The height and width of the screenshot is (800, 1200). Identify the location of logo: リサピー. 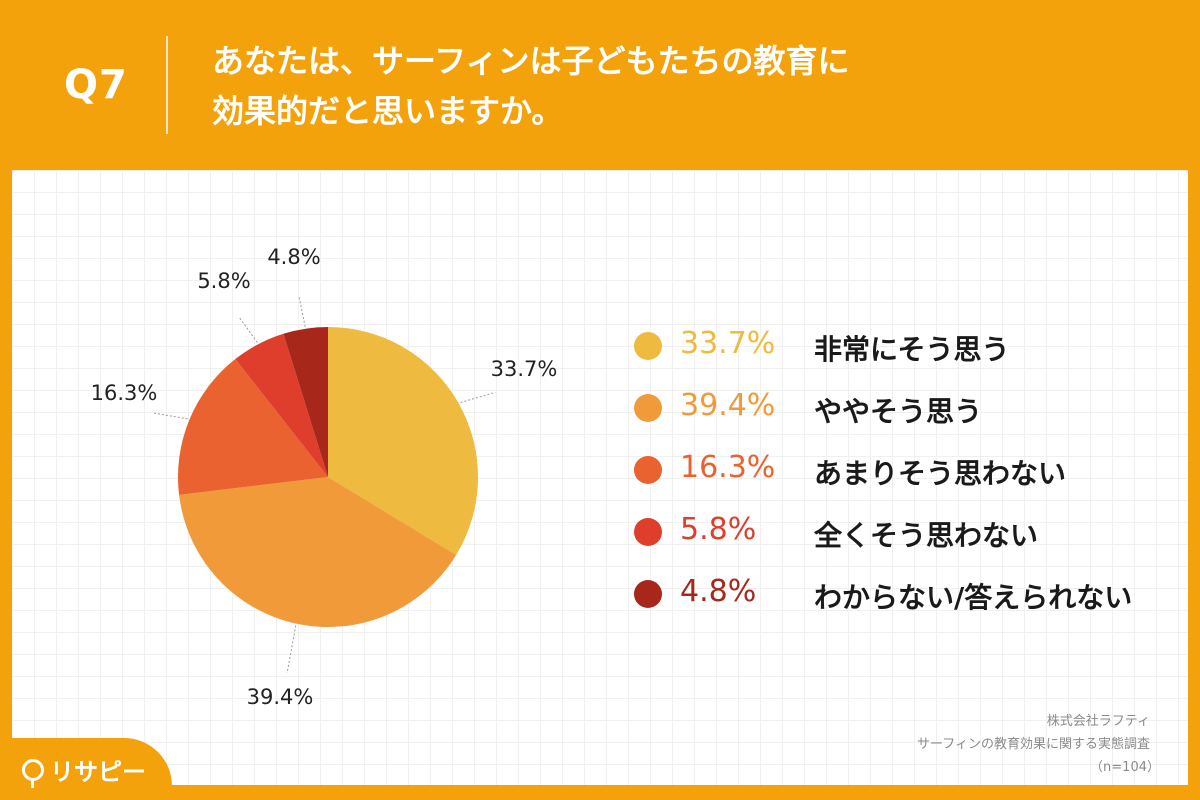
(84, 770).